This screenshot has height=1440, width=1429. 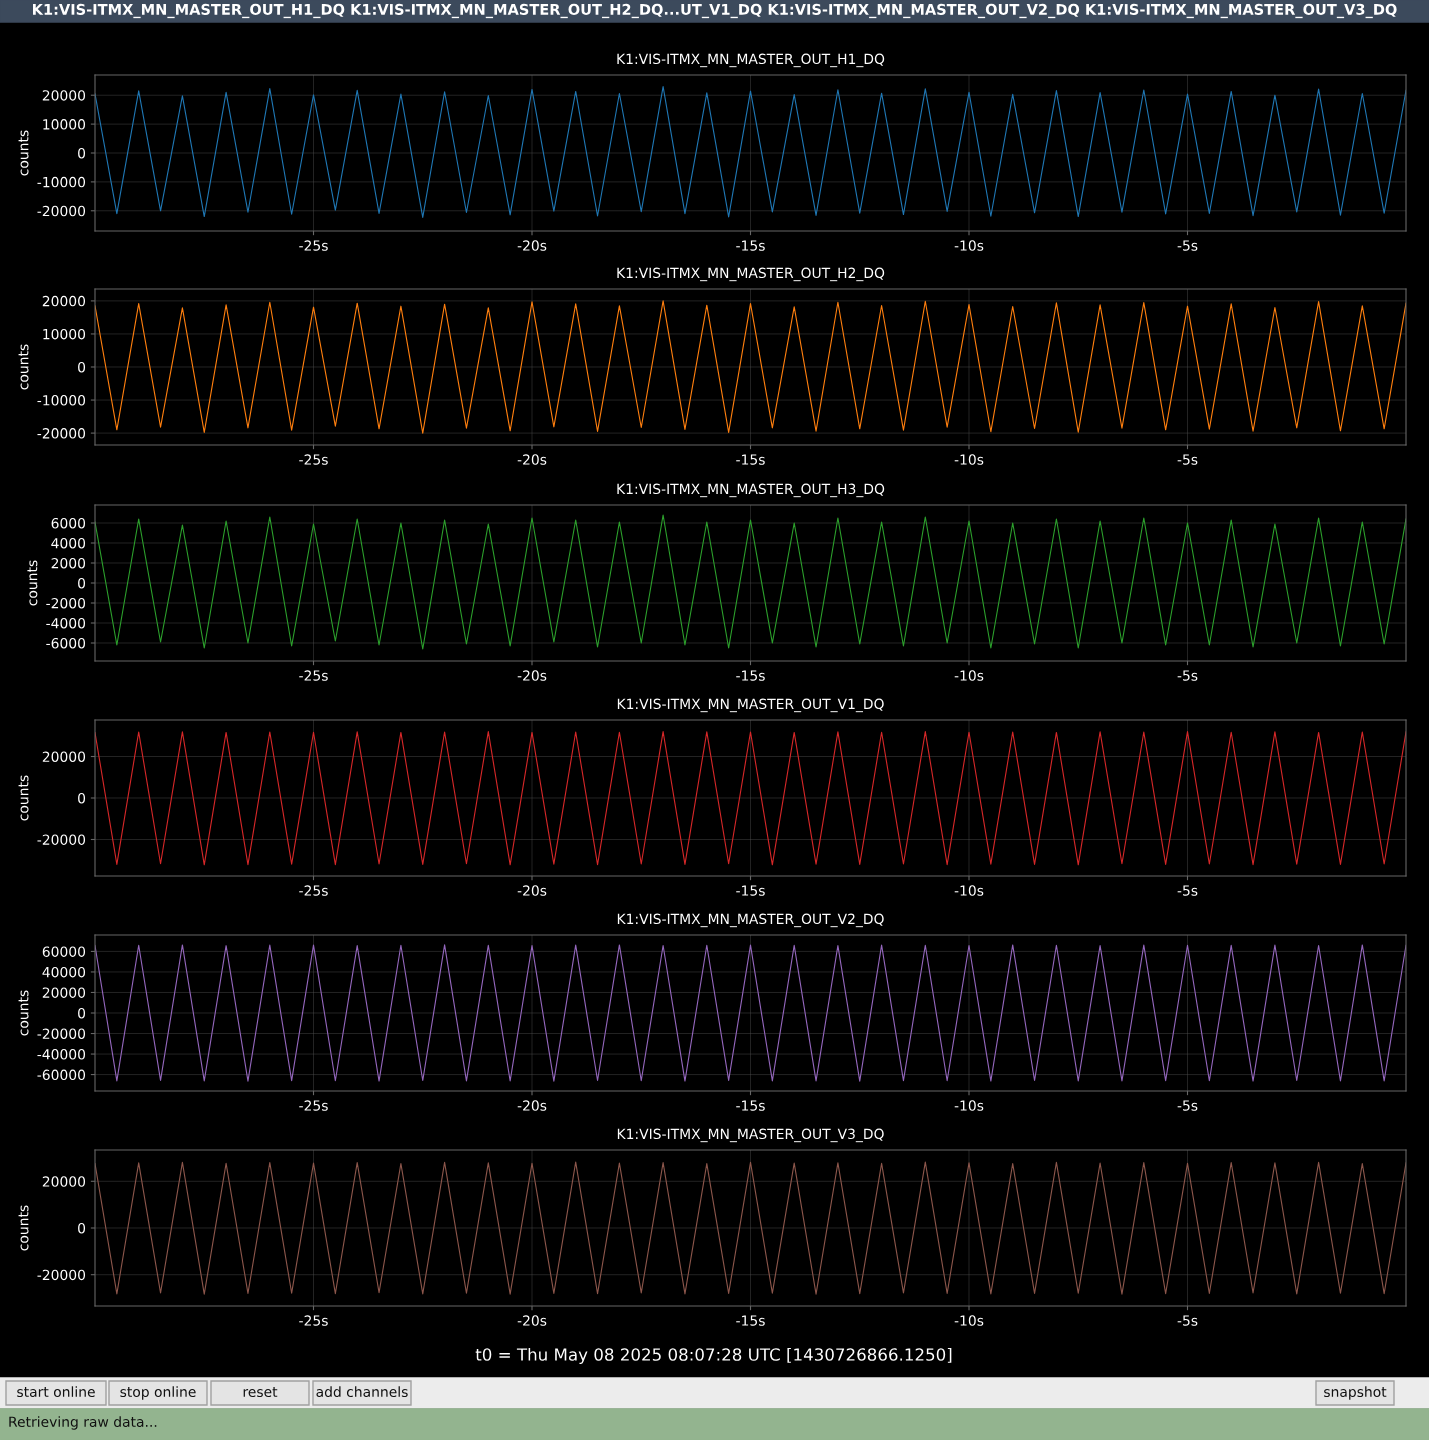 What do you see at coordinates (750, 1135) in the screenshot?
I see `chart-title: K1:VIS-ITMX_MN_MASTER_OUT_V3_DQ` at bounding box center [750, 1135].